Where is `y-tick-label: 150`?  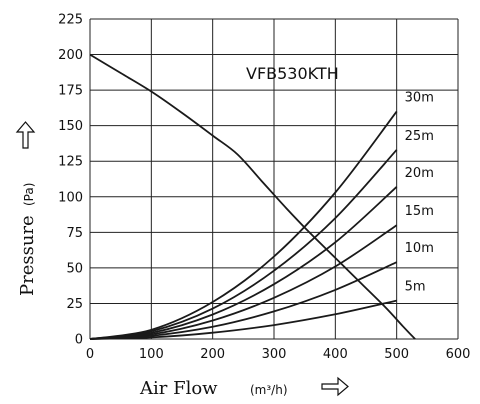
y-tick-label: 150 is located at coordinates (70, 126).